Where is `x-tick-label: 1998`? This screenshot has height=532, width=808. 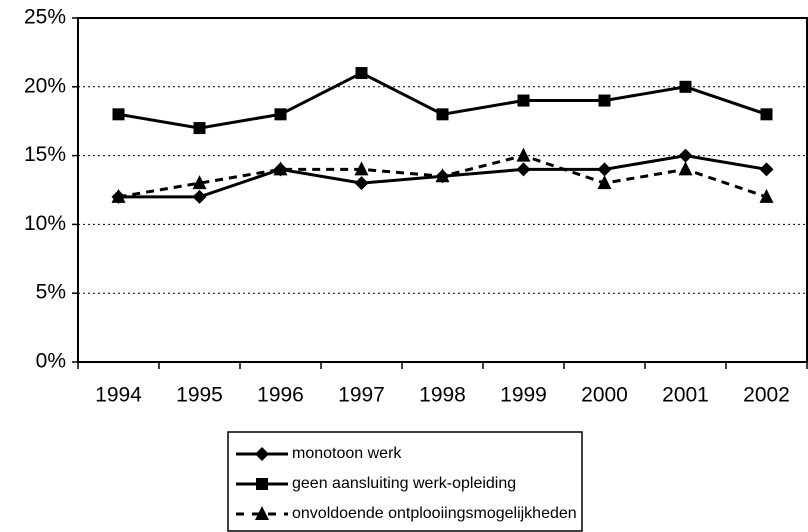
x-tick-label: 1998 is located at coordinates (442, 395).